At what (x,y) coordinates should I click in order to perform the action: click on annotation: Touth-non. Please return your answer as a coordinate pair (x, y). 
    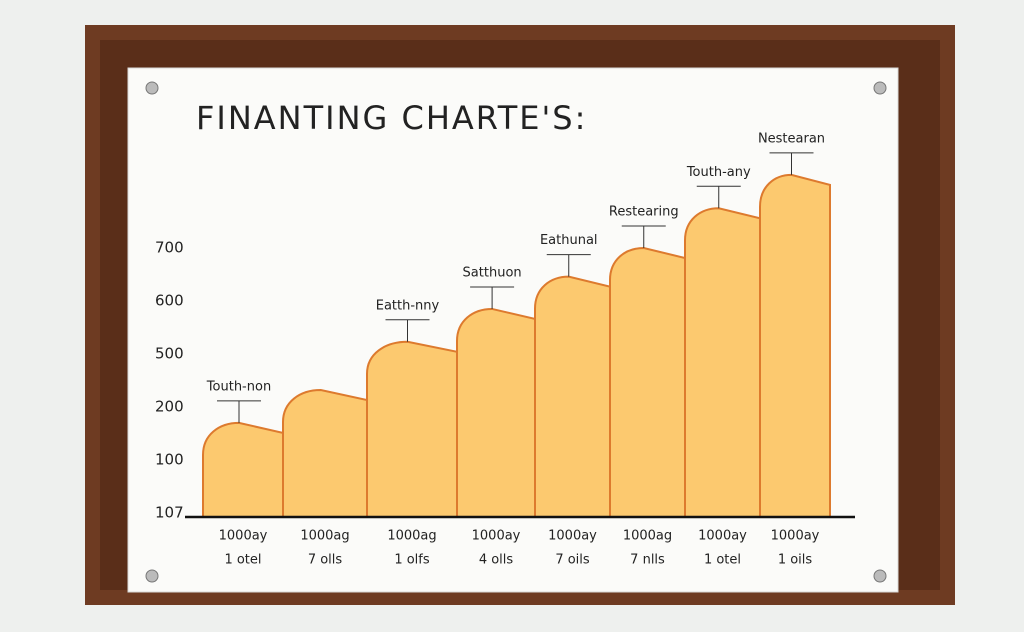
    Looking at the image, I should click on (238, 386).